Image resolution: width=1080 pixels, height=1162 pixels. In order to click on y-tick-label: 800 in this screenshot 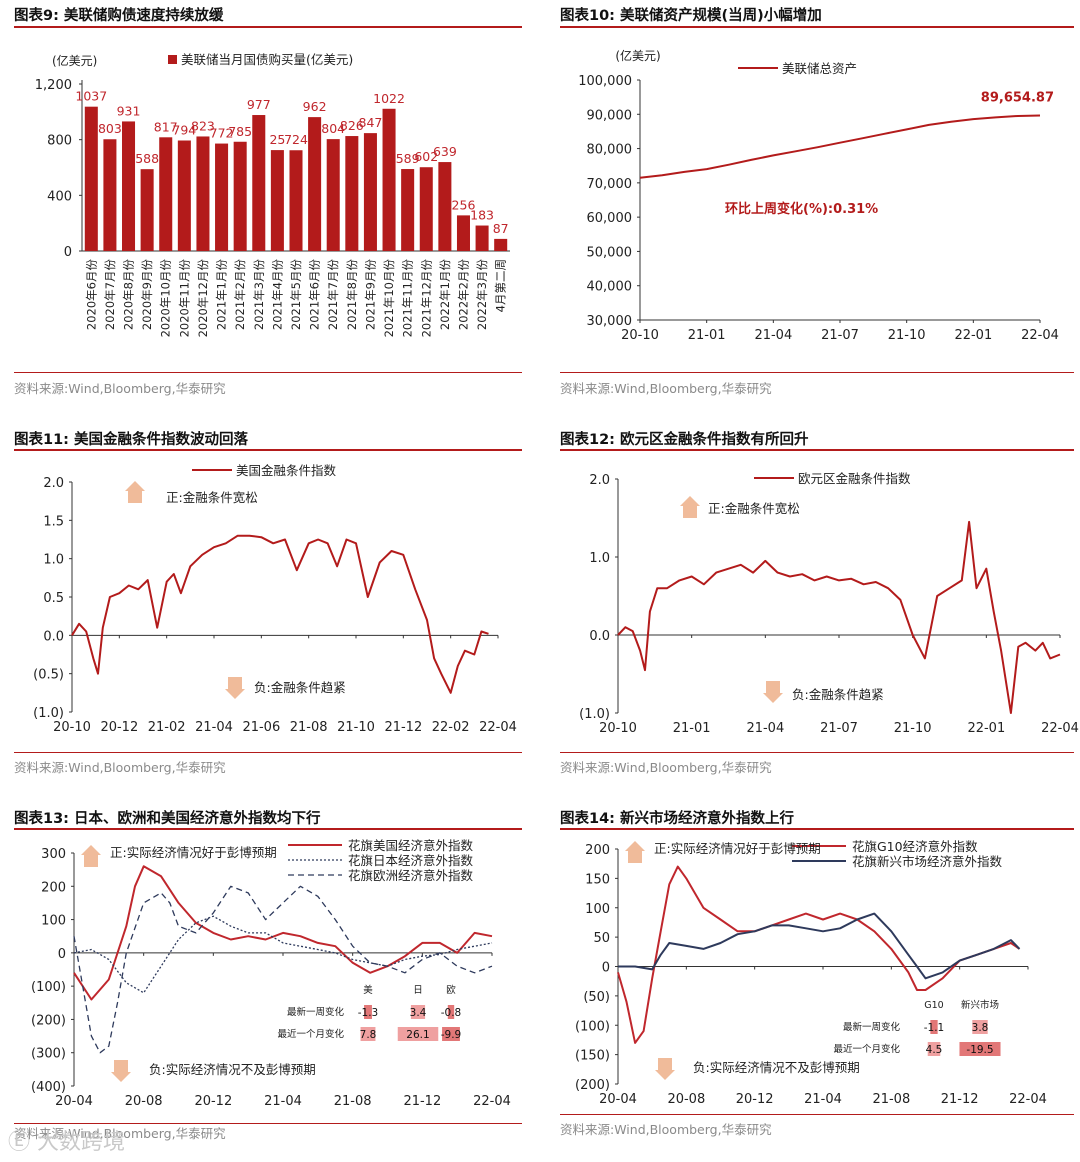, I will do `click(59, 141)`.